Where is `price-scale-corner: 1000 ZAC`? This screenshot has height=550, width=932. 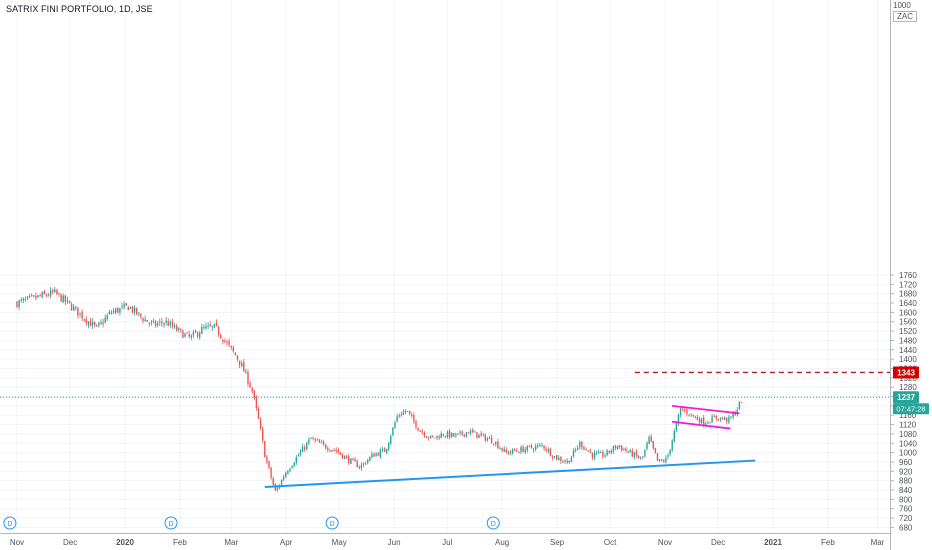 price-scale-corner: 1000 ZAC is located at coordinates (905, 11).